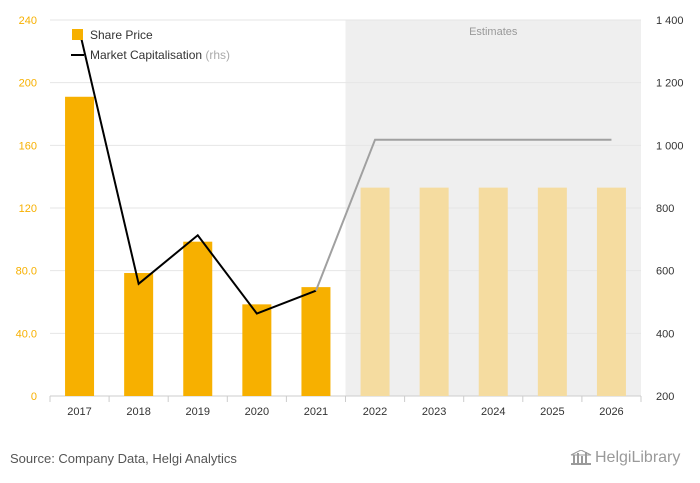 This screenshot has height=483, width=700. What do you see at coordinates (670, 146) in the screenshot?
I see `y-right-tick-label: 1 000` at bounding box center [670, 146].